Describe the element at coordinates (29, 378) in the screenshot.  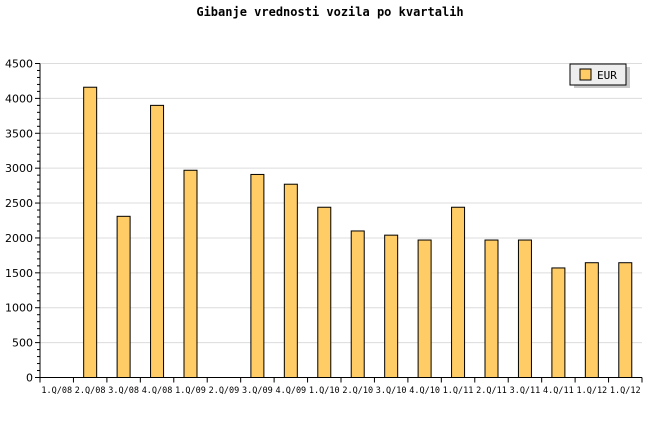
I see `y-tick-label: 0` at that location.